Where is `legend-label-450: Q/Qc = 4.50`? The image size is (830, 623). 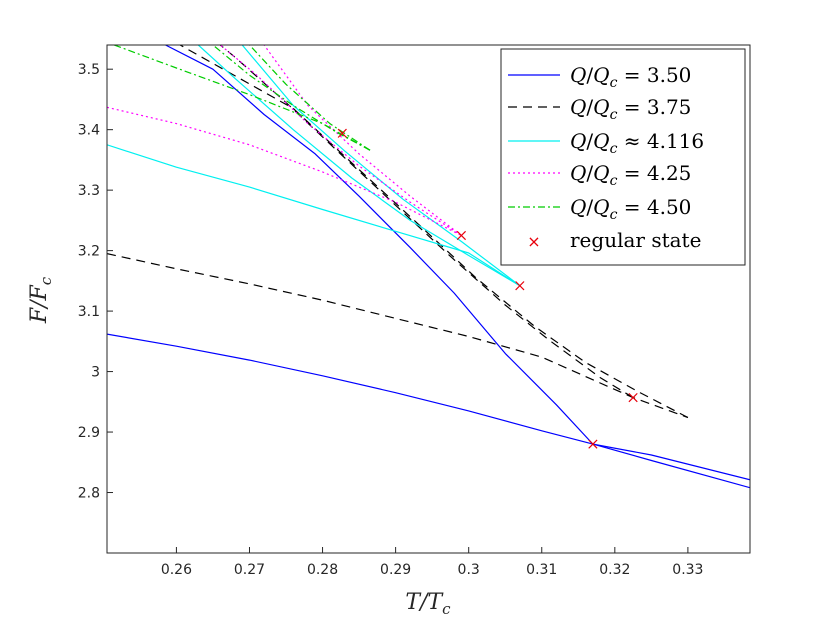
legend-label-450: Q/Qc = 4.50 is located at coordinates (630, 209).